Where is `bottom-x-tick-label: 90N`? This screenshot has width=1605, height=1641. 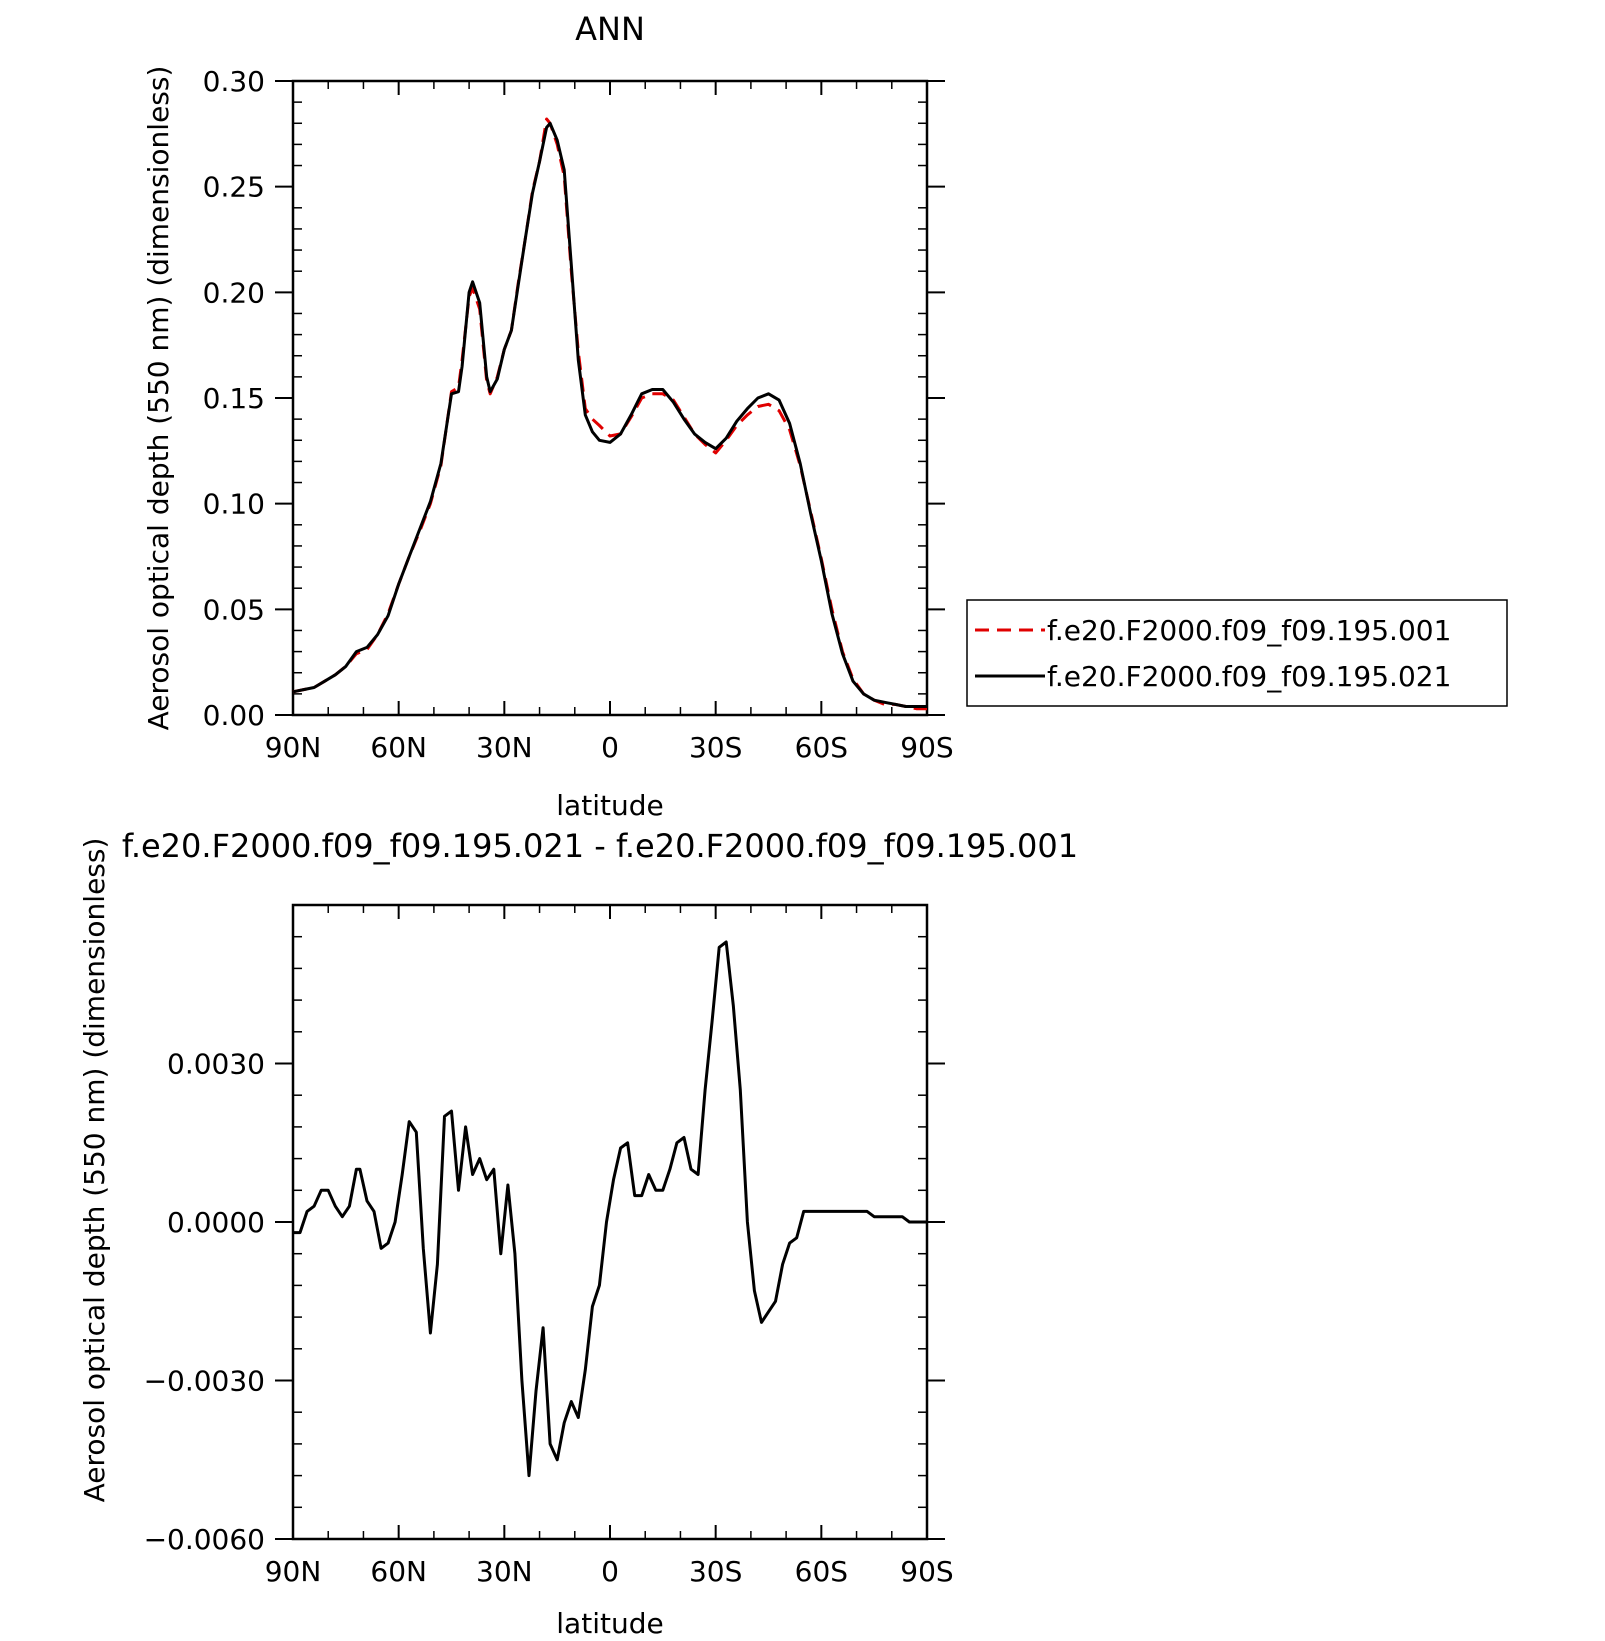
bottom-x-tick-label: 90N is located at coordinates (293, 1571).